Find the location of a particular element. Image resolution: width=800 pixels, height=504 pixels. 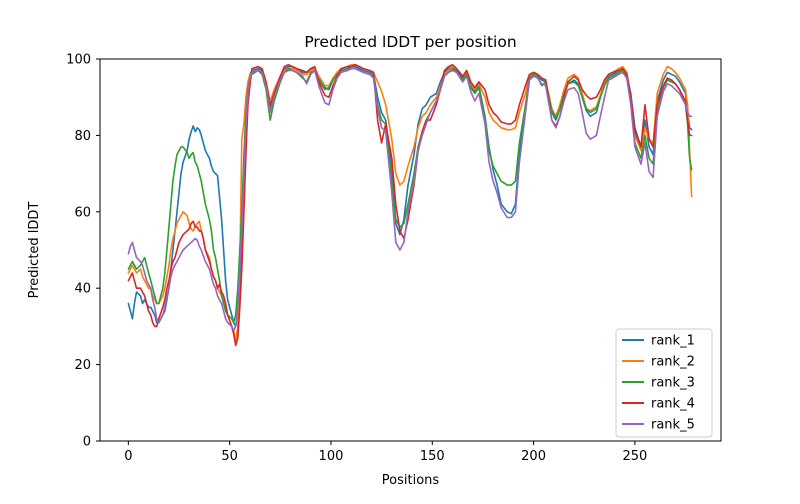

x-axis-label: Positions is located at coordinates (411, 480).